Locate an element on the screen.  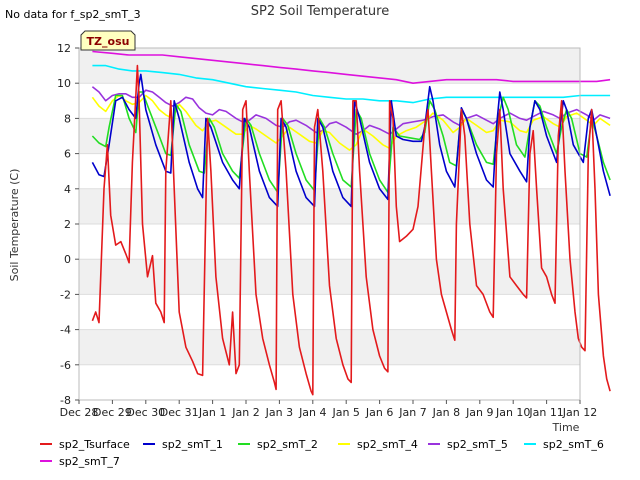
x-tick-label: Jan 10 is located at coordinates (512, 412).